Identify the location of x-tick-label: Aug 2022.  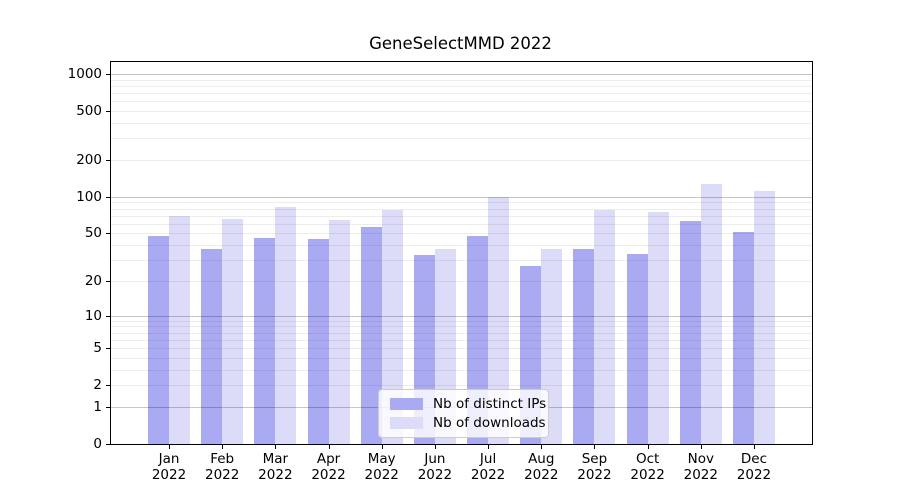
(541, 467).